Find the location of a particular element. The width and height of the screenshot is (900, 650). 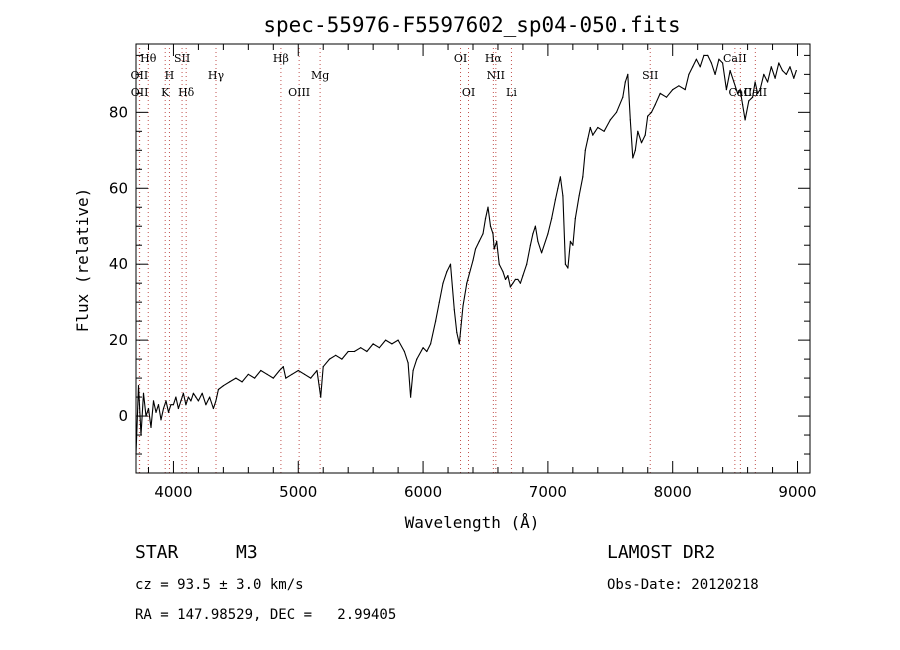

x-tick-label: 6000 is located at coordinates (423, 492).